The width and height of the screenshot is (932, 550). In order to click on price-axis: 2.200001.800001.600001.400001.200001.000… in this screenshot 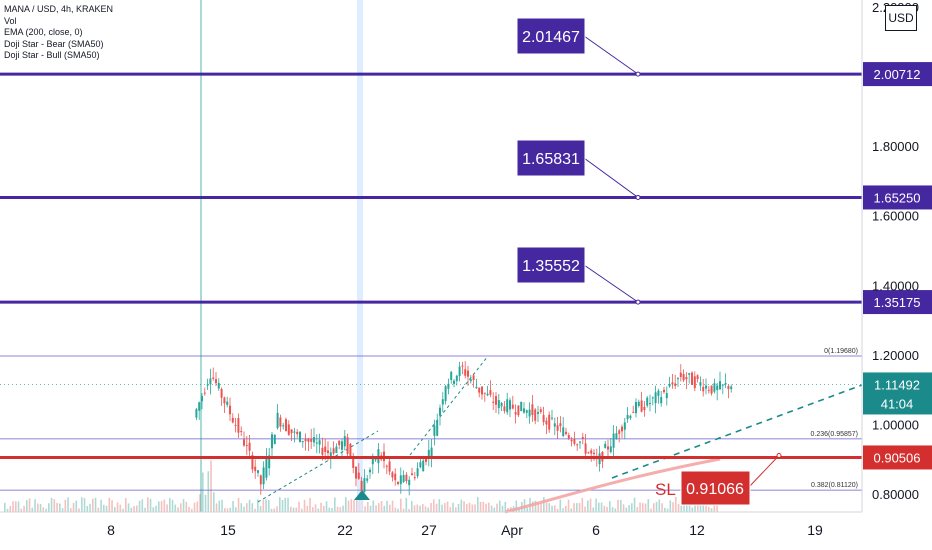, I will do `click(890, 256)`.